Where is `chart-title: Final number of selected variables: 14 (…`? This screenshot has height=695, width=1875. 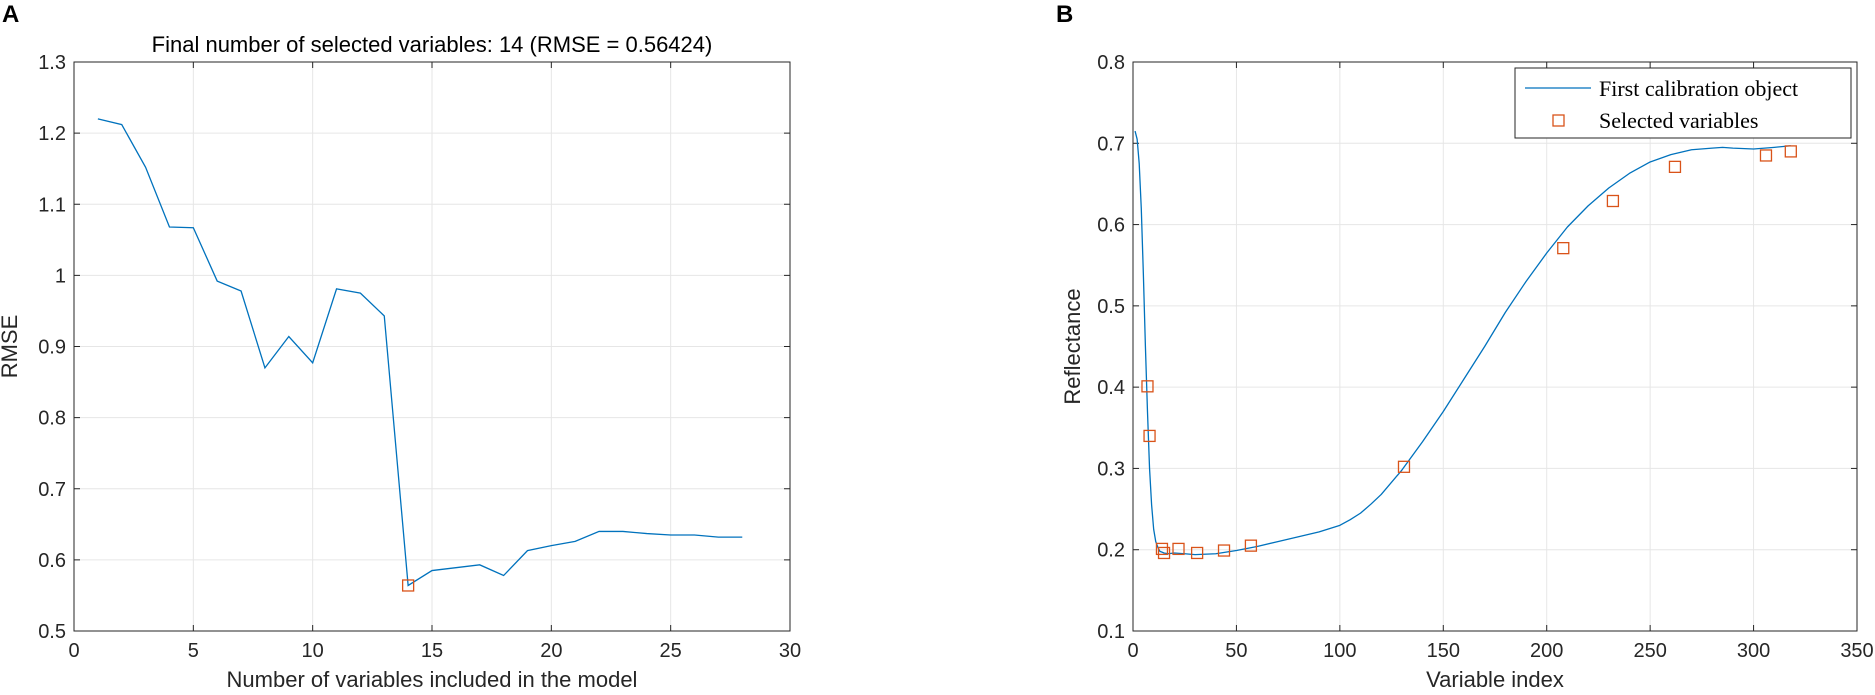 chart-title: Final number of selected variables: 14 (… is located at coordinates (432, 44).